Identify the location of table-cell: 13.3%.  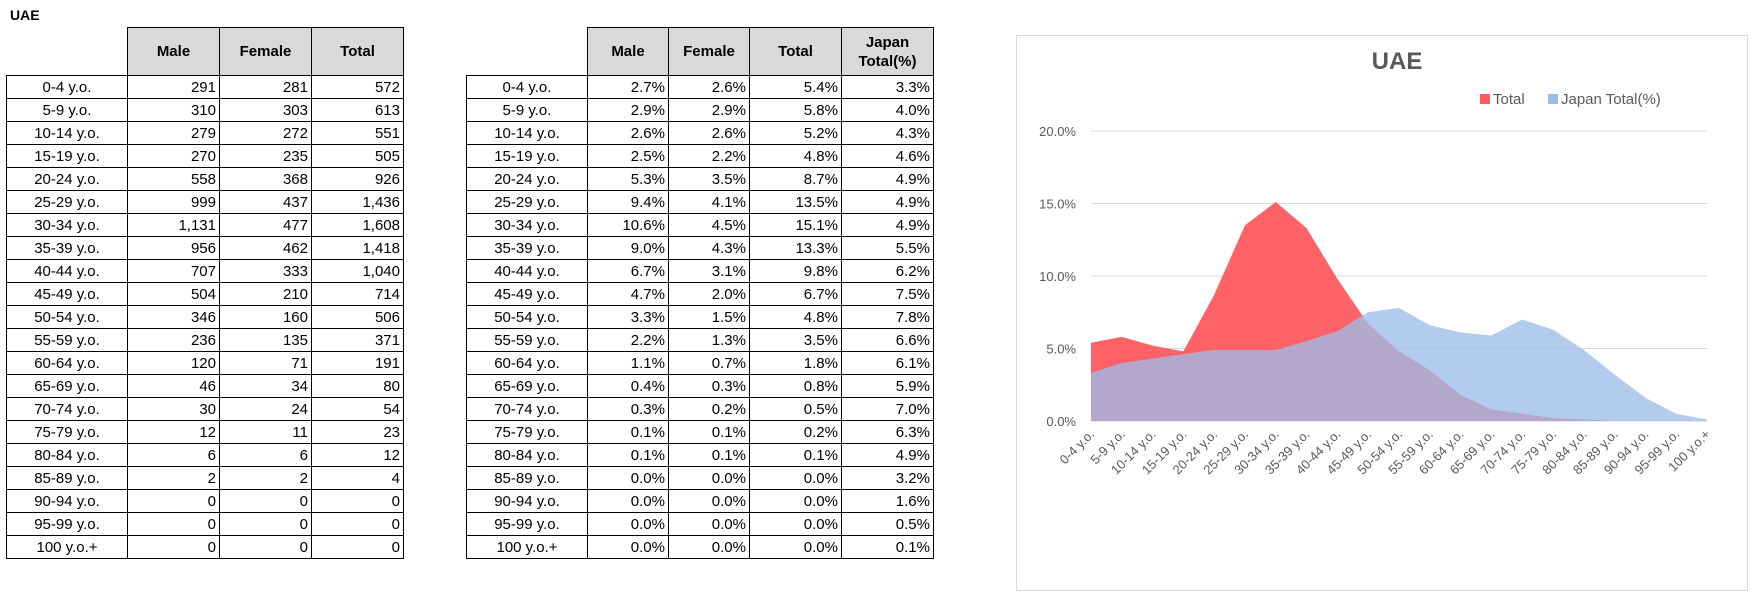
(795, 248).